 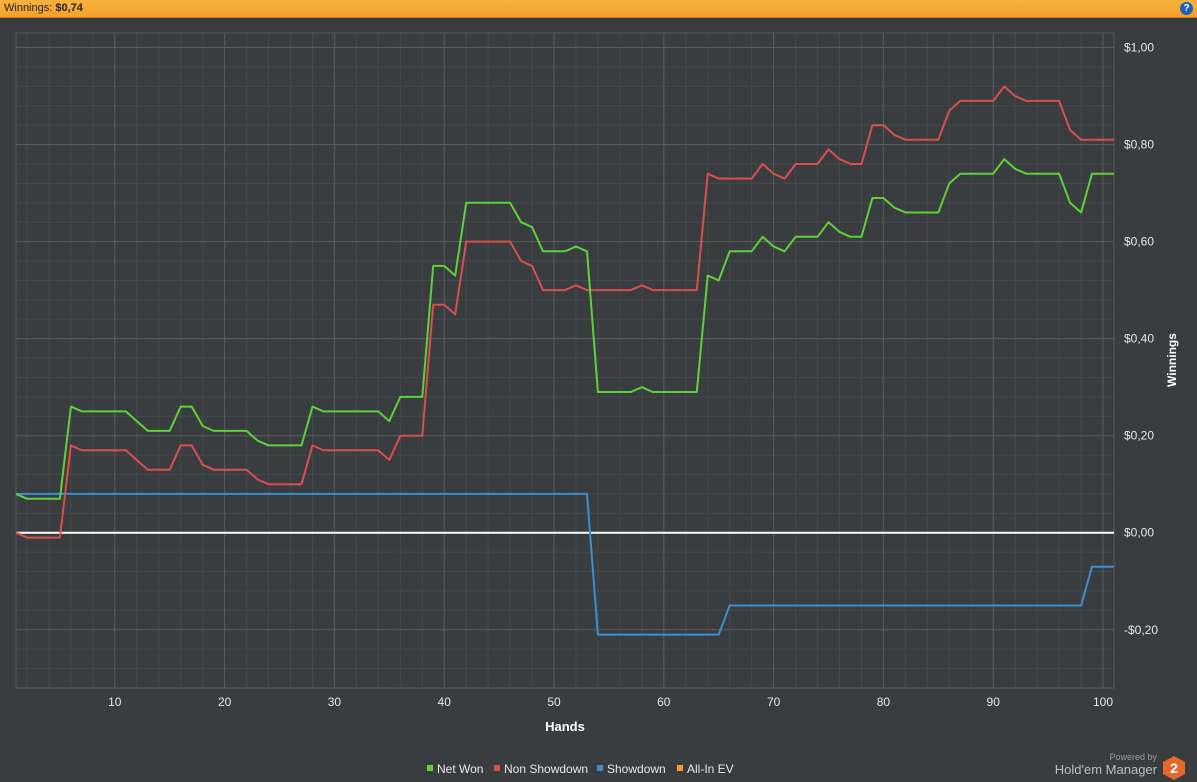 I want to click on product-name: Hold'em Manager, so click(x=1105, y=769).